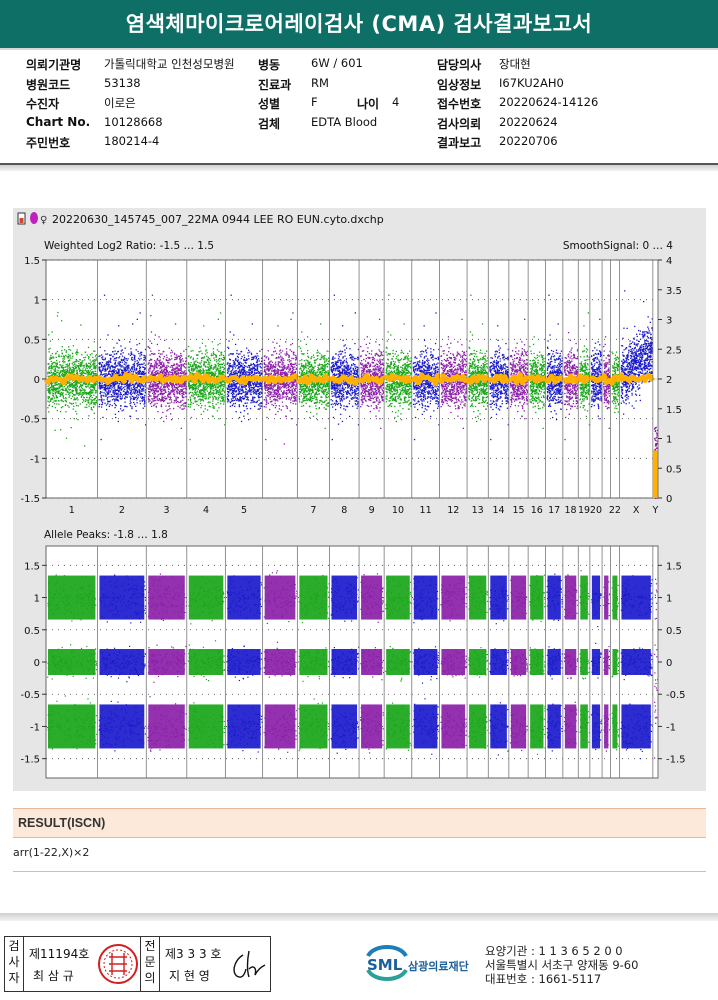 The image size is (718, 1000). Describe the element at coordinates (337, 63) in the screenshot. I see `value-ward: 6W / 601` at that location.